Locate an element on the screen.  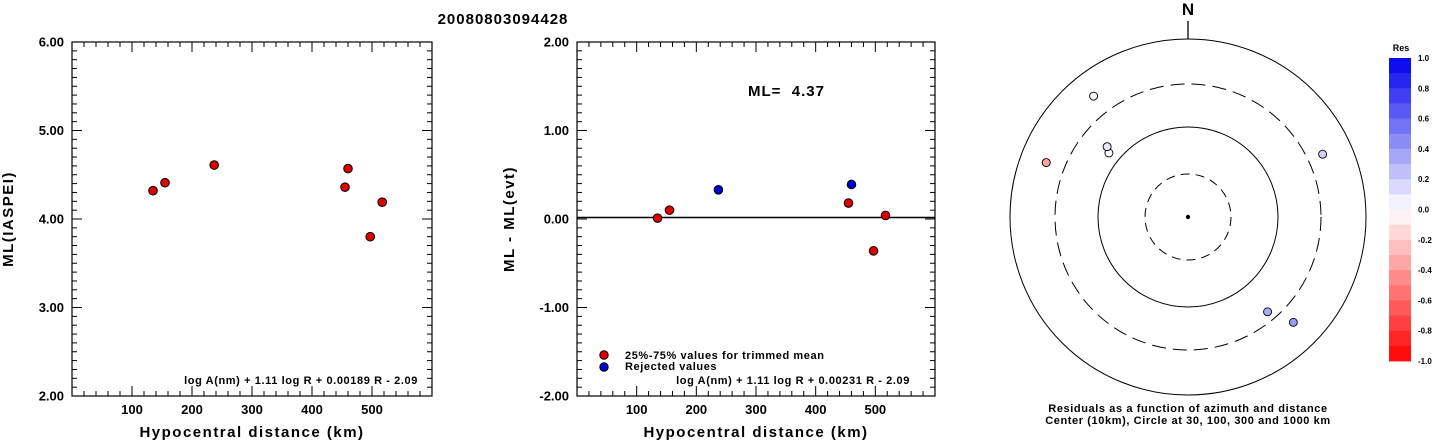
y-tick-label: -1.00 is located at coordinates (554, 307).